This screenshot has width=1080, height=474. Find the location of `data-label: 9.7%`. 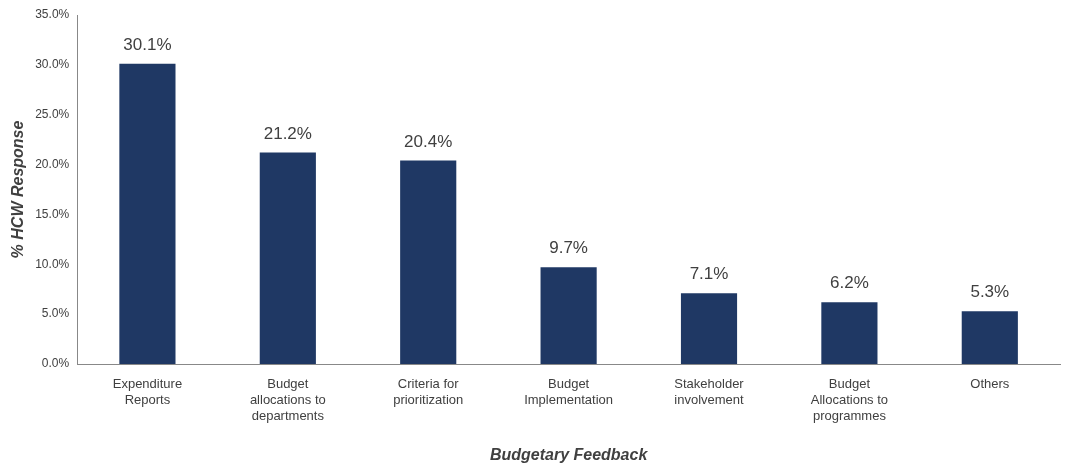

data-label: 9.7% is located at coordinates (568, 248).